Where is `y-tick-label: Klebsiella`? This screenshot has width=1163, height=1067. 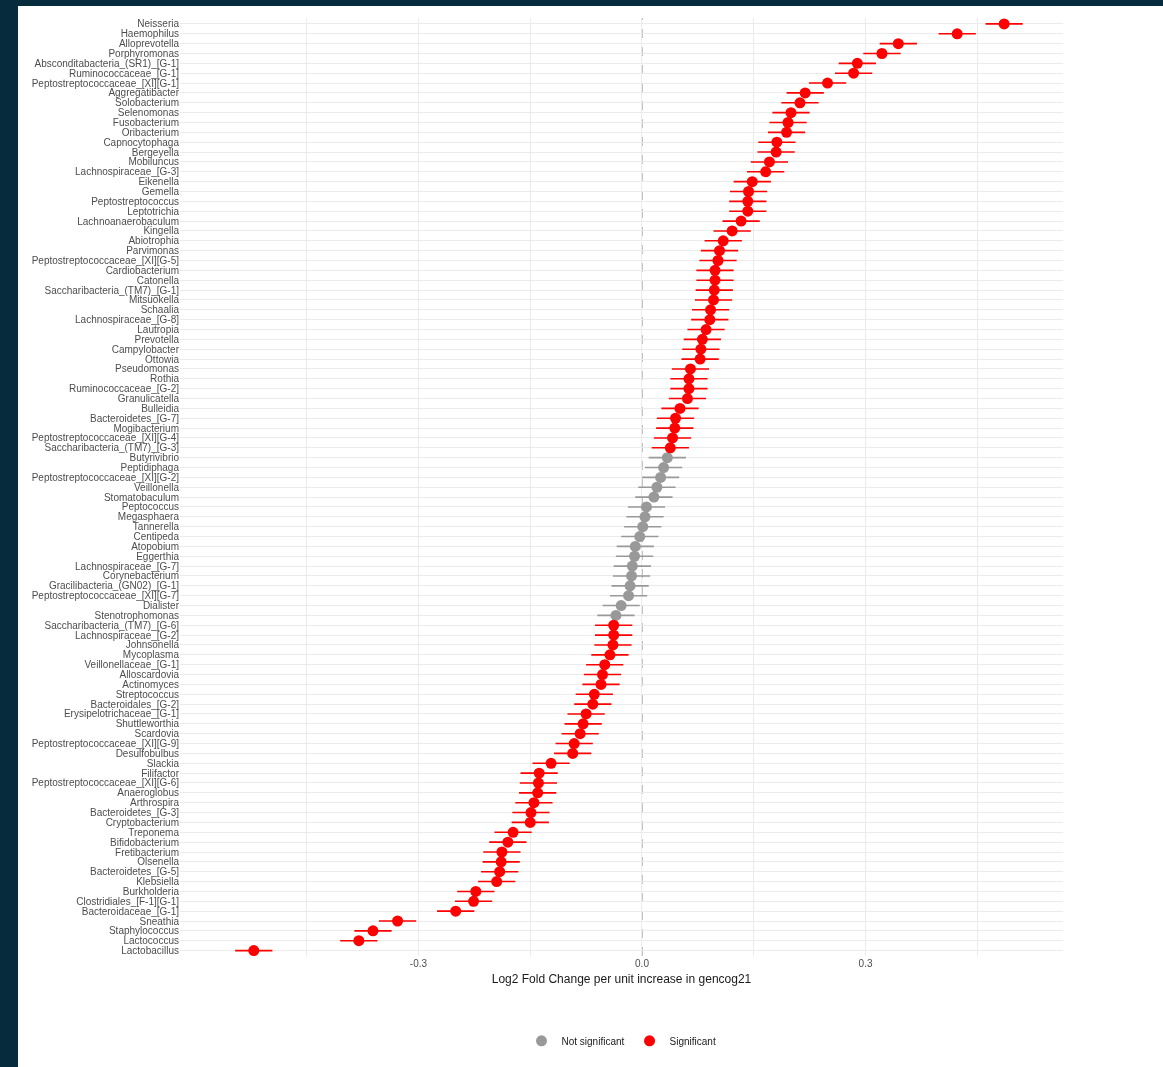
y-tick-label: Klebsiella is located at coordinates (158, 882).